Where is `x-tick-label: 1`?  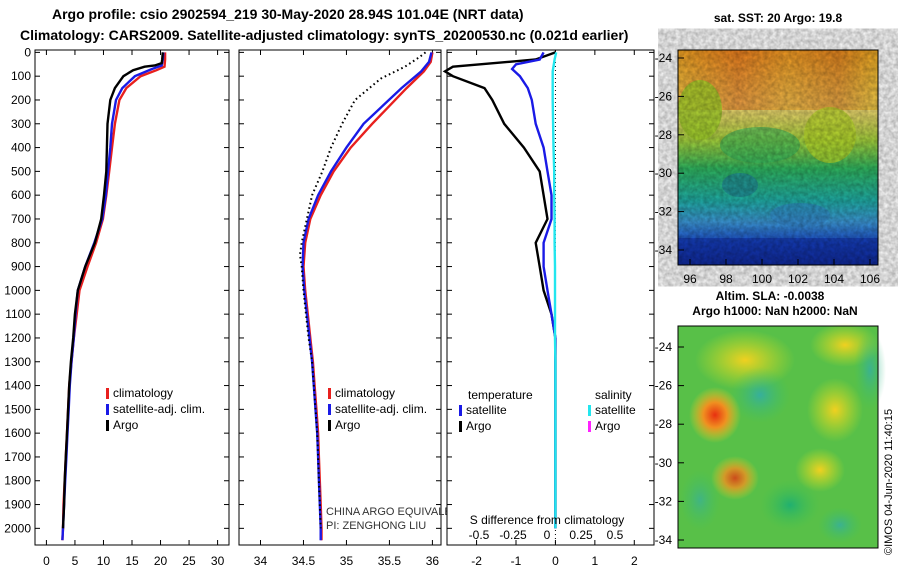
x-tick-label: 1 is located at coordinates (595, 561).